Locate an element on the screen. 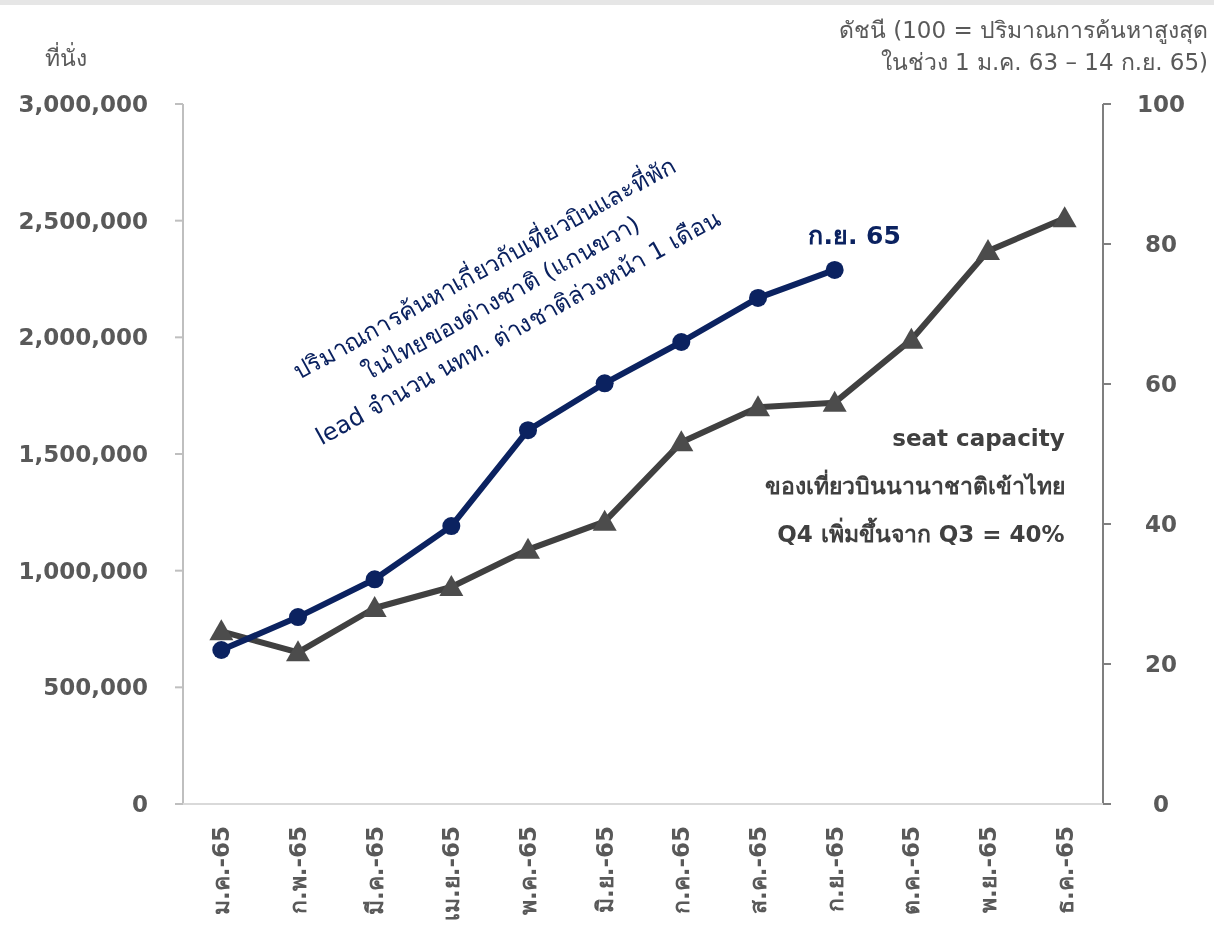  annotation: ก.ย. 65 is located at coordinates (854, 235).